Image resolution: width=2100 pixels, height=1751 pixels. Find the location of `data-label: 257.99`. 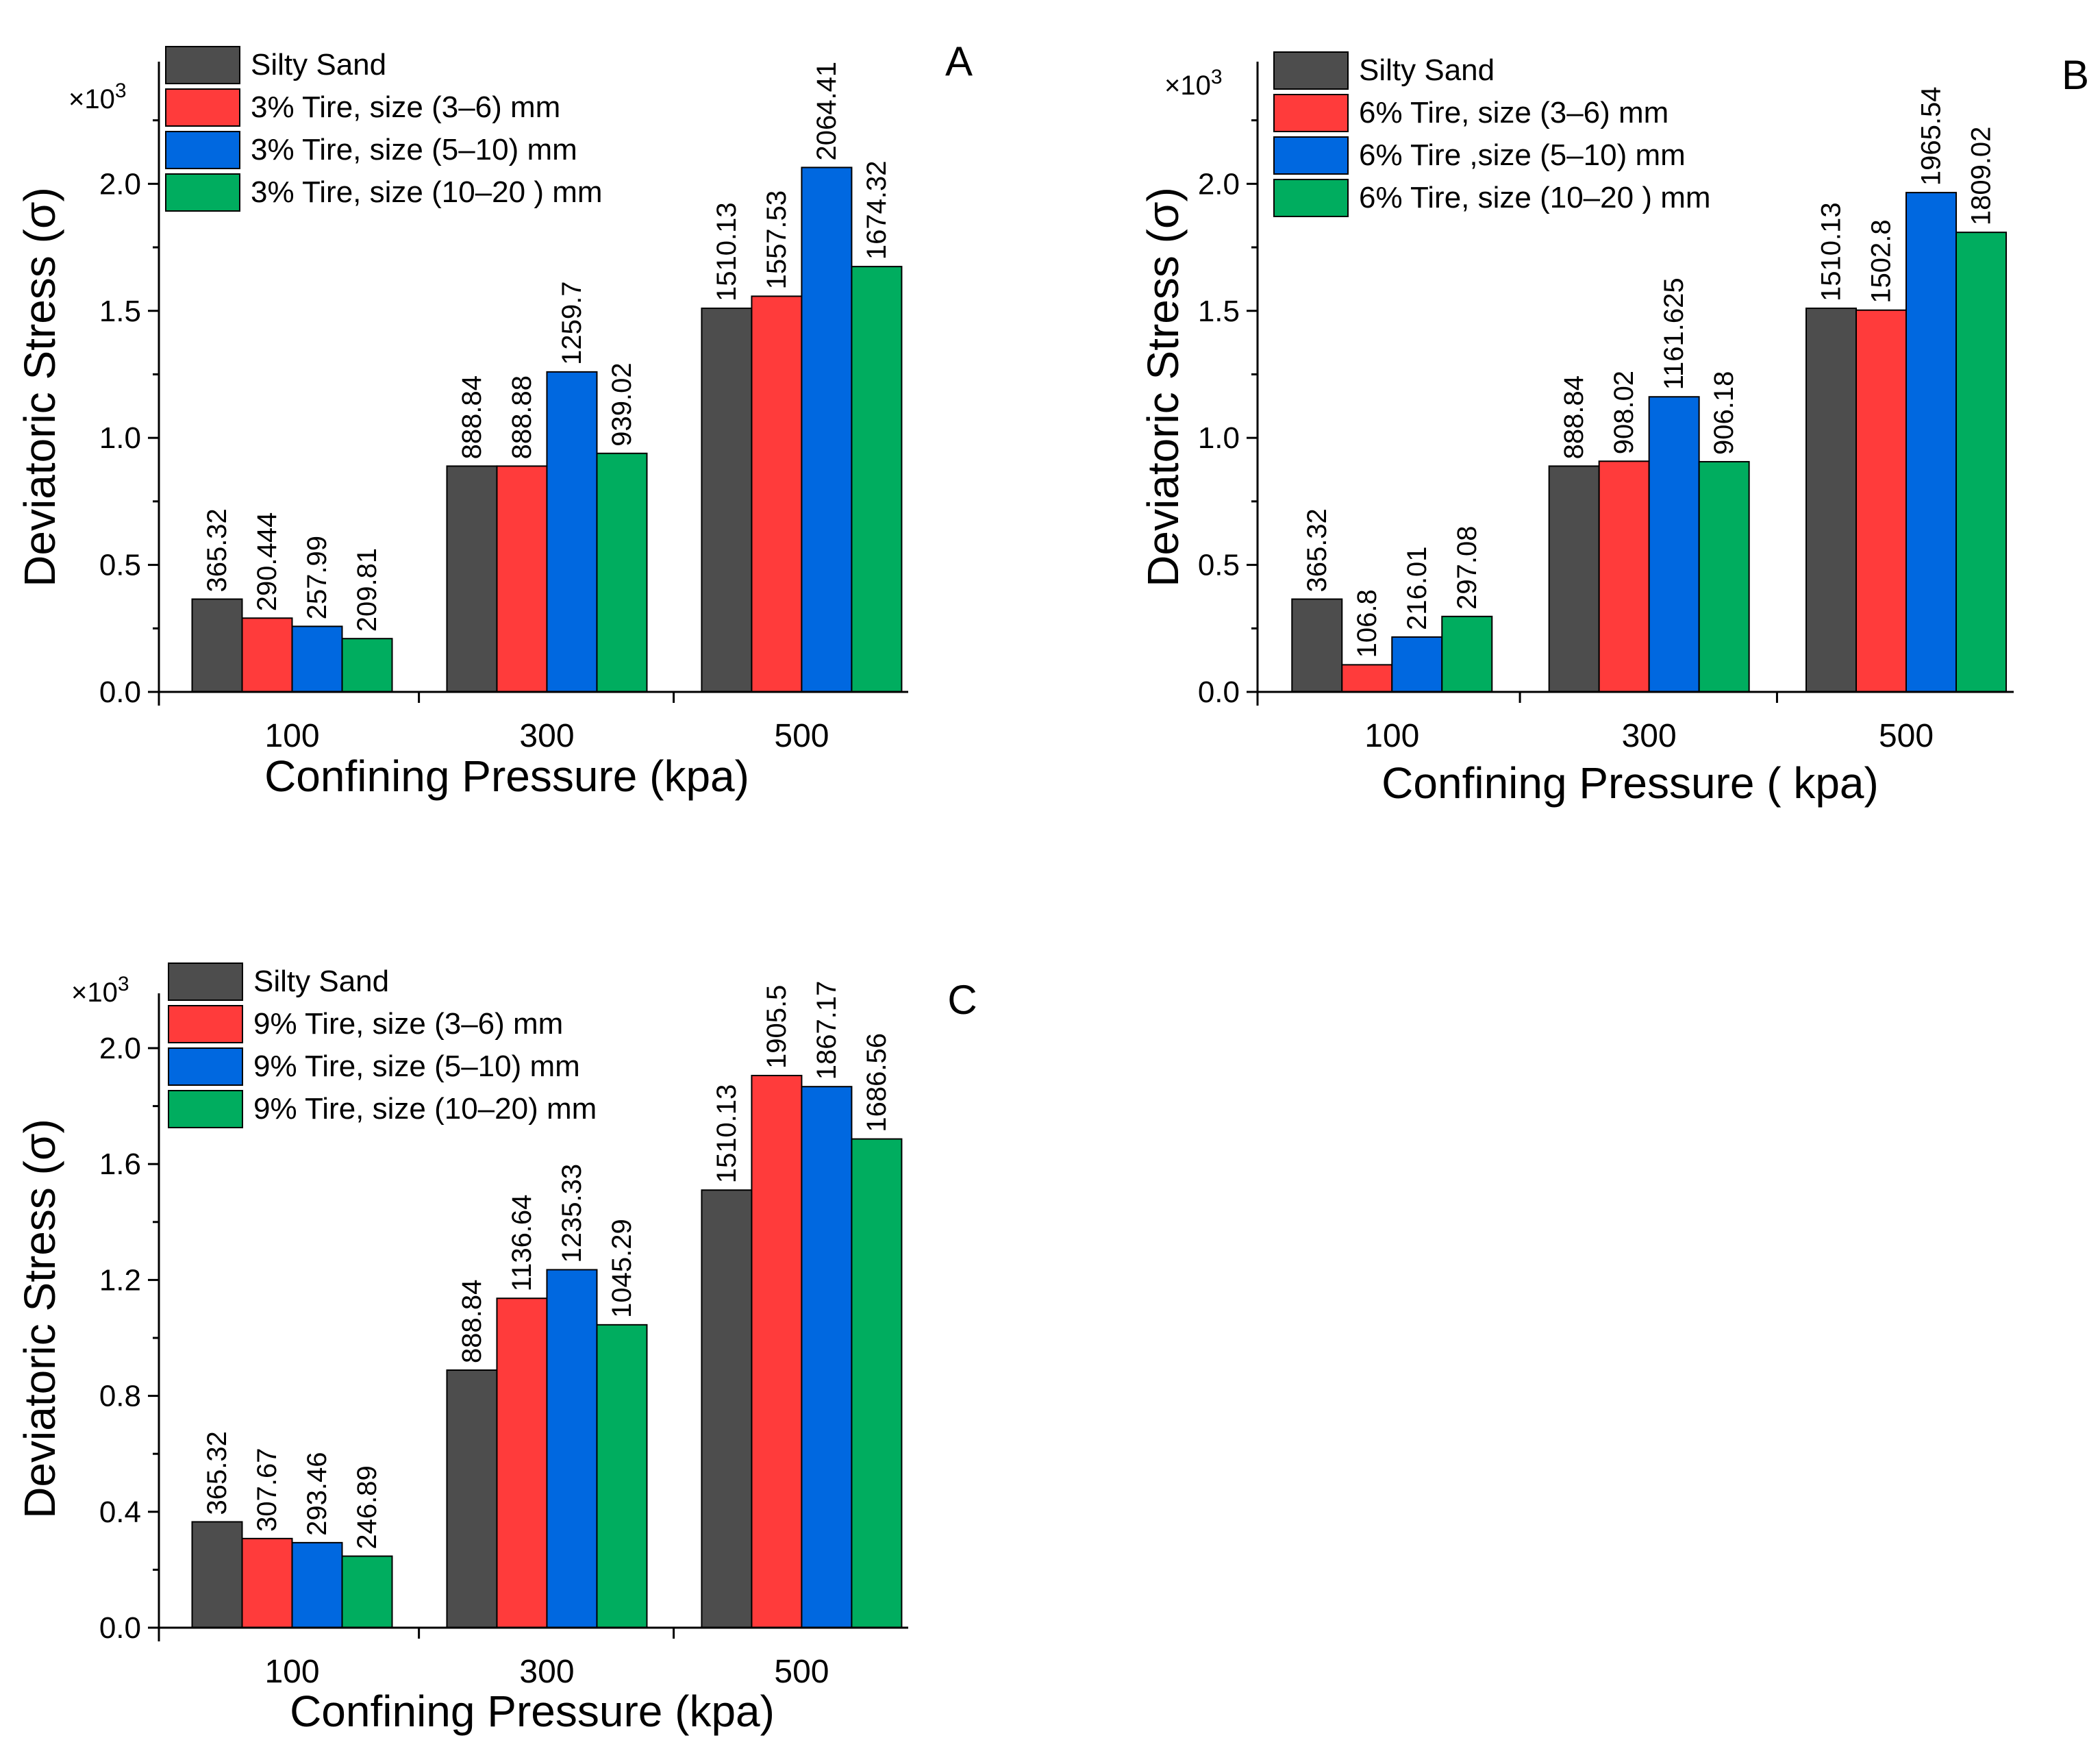

data-label: 257.99 is located at coordinates (317, 577).